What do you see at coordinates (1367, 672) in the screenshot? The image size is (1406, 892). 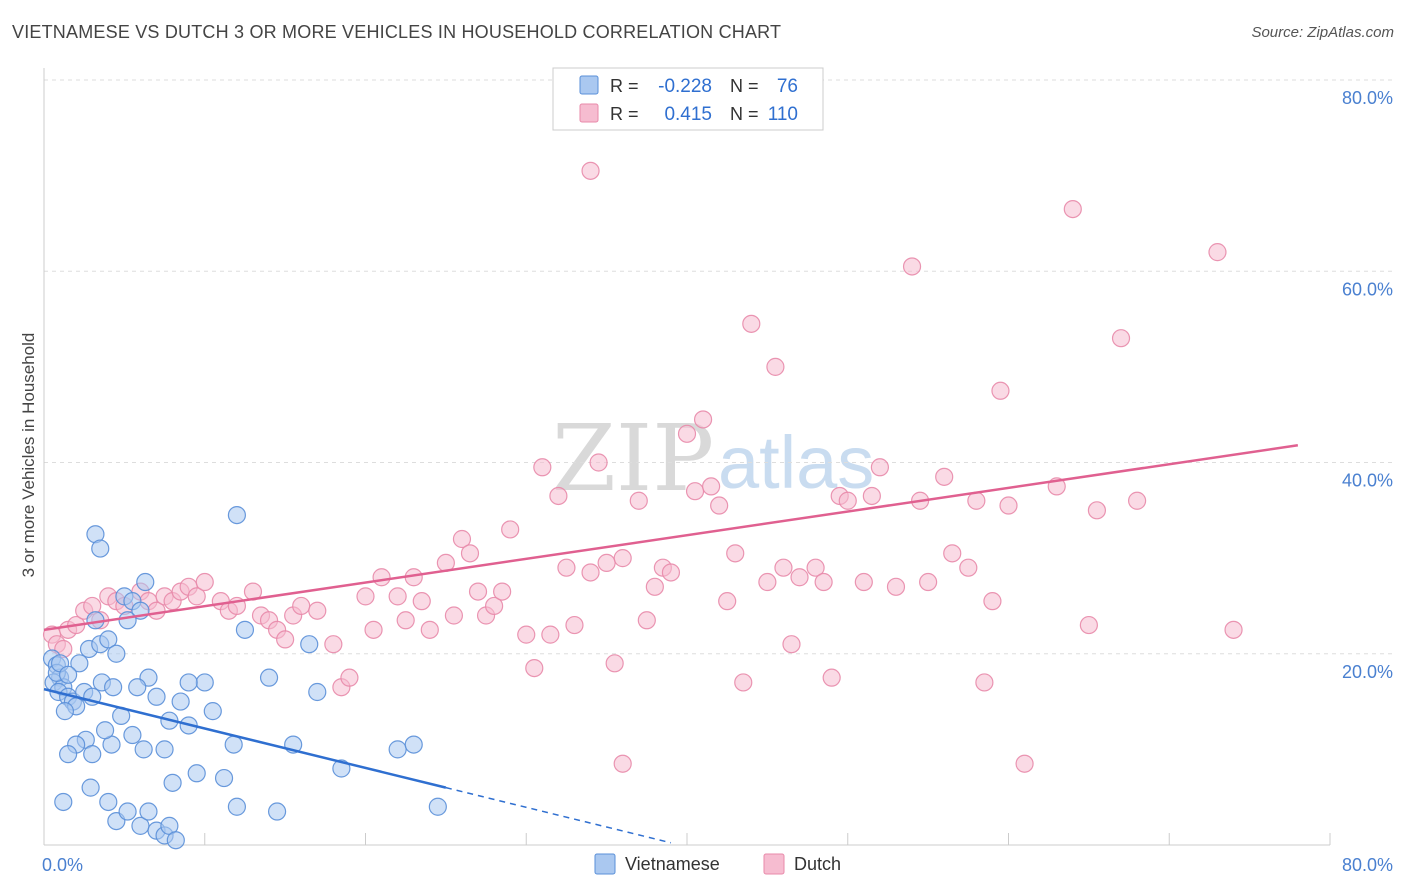 I see `y-tick-label-0: 20.0%` at bounding box center [1367, 672].